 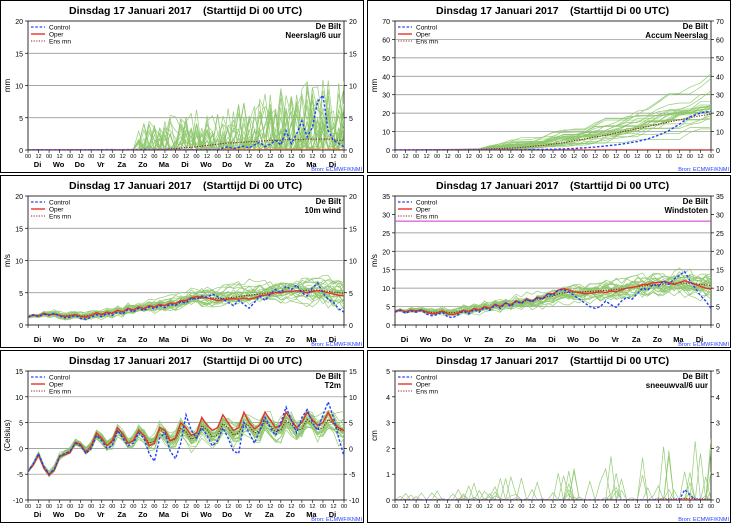 What do you see at coordinates (374, 86) in the screenshot?
I see `y-axis-label: mm` at bounding box center [374, 86].